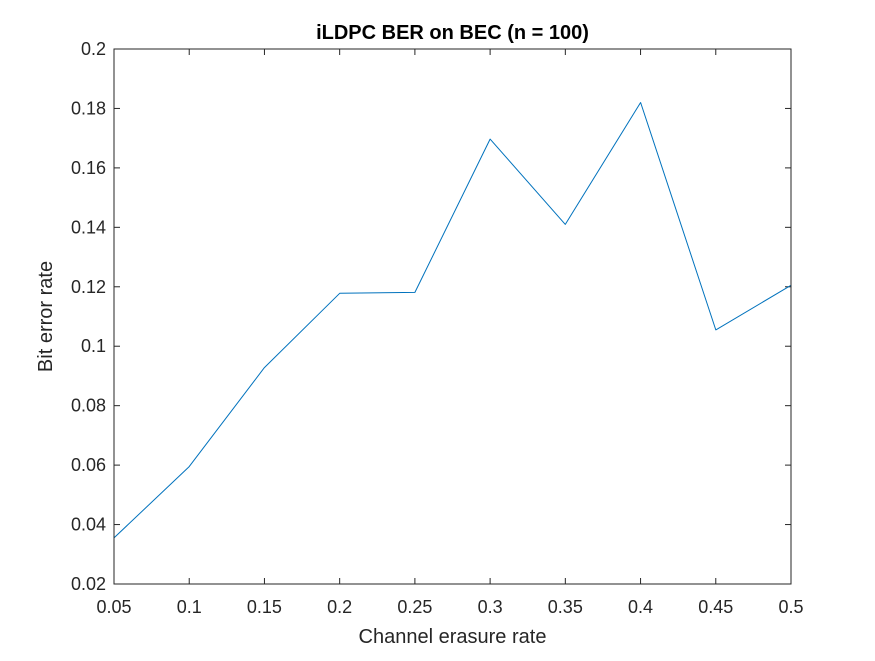 The width and height of the screenshot is (875, 661). Describe the element at coordinates (88, 406) in the screenshot. I see `y-tick-label: 0.08` at that location.